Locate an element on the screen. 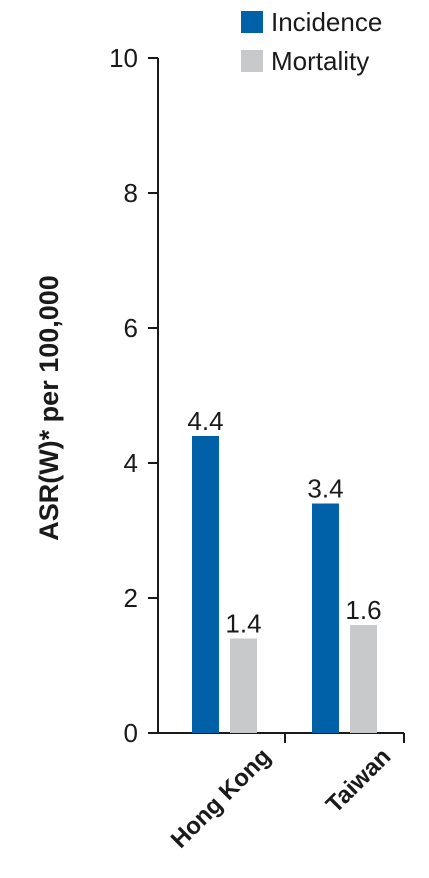 The width and height of the screenshot is (429, 878). y-tick-label: 2 is located at coordinates (131, 598).